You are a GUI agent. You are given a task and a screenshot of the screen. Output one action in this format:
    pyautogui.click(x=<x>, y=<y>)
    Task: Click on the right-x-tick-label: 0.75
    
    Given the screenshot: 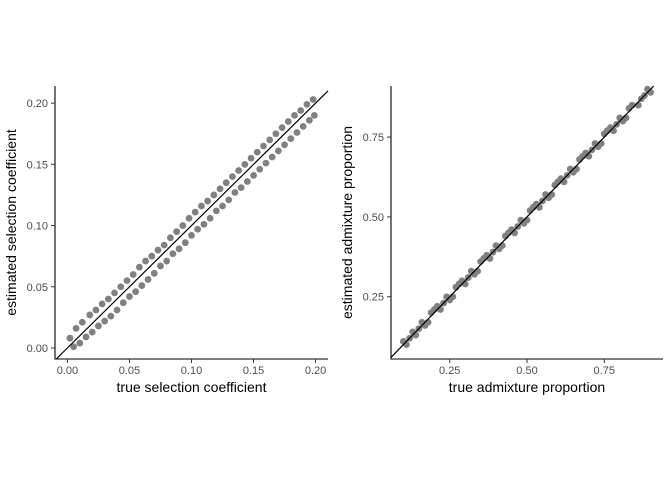 What is the action you would take?
    pyautogui.click(x=604, y=371)
    